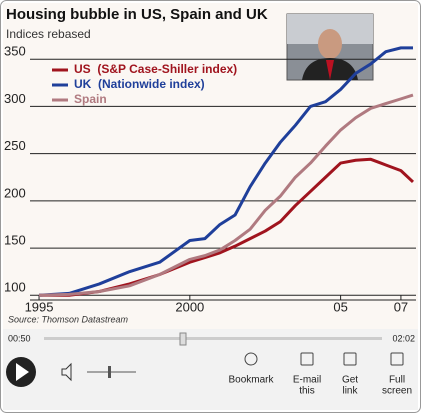 This screenshot has height=413, width=421. Describe the element at coordinates (15, 240) in the screenshot. I see `y-tick-label: 150` at that location.